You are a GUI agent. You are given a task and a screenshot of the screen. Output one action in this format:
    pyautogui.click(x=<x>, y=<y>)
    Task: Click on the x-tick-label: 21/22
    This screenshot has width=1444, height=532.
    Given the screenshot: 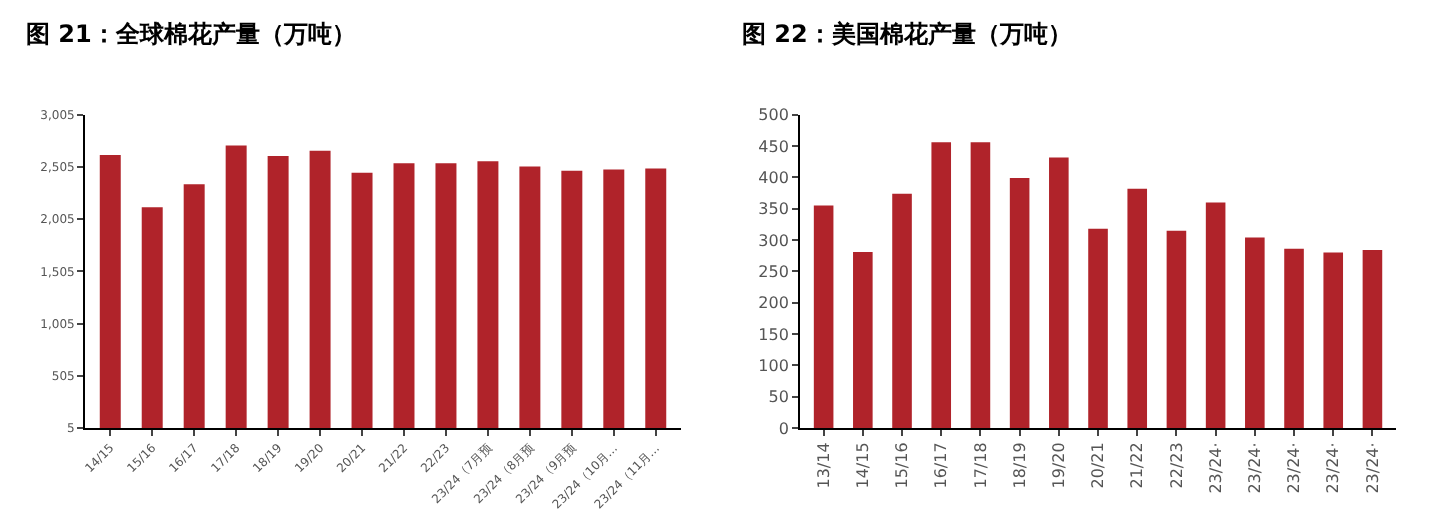 What is the action you would take?
    pyautogui.click(x=1137, y=465)
    